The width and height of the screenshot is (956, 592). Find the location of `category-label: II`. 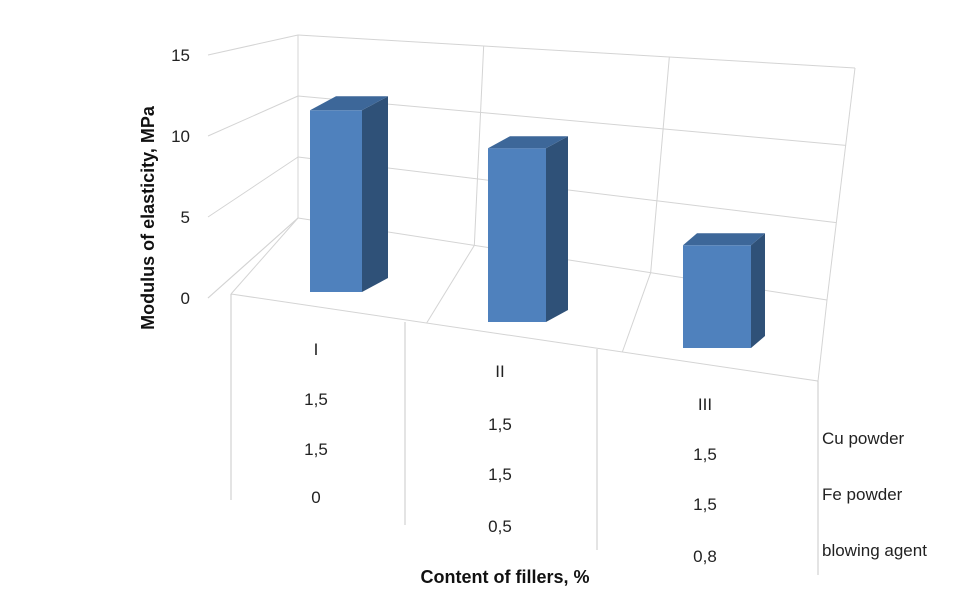

category-label: II is located at coordinates (499, 371).